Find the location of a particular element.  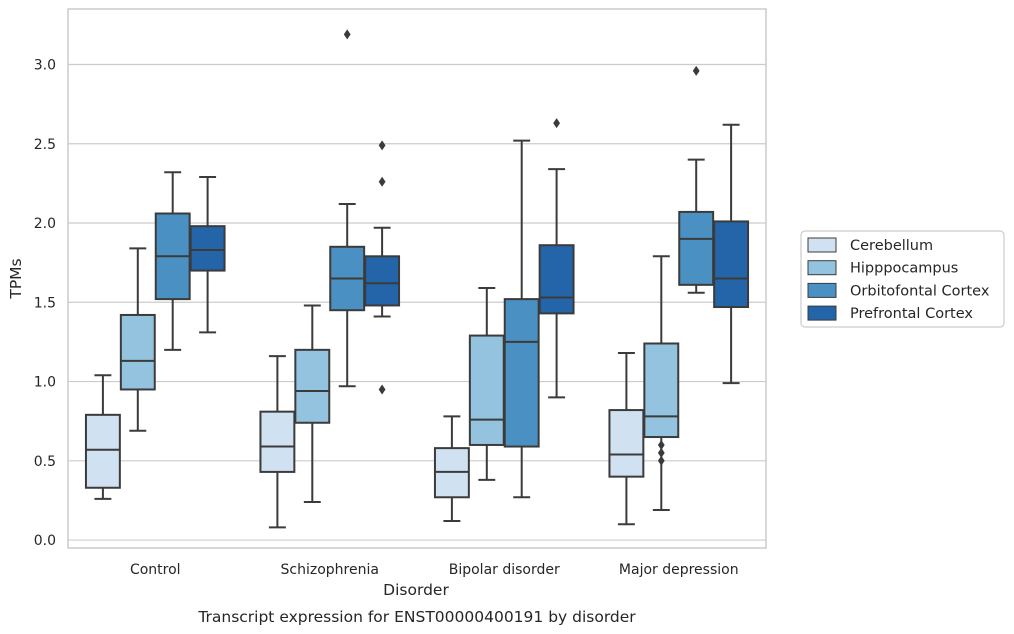

legend-label: Hipppocampus is located at coordinates (904, 269).